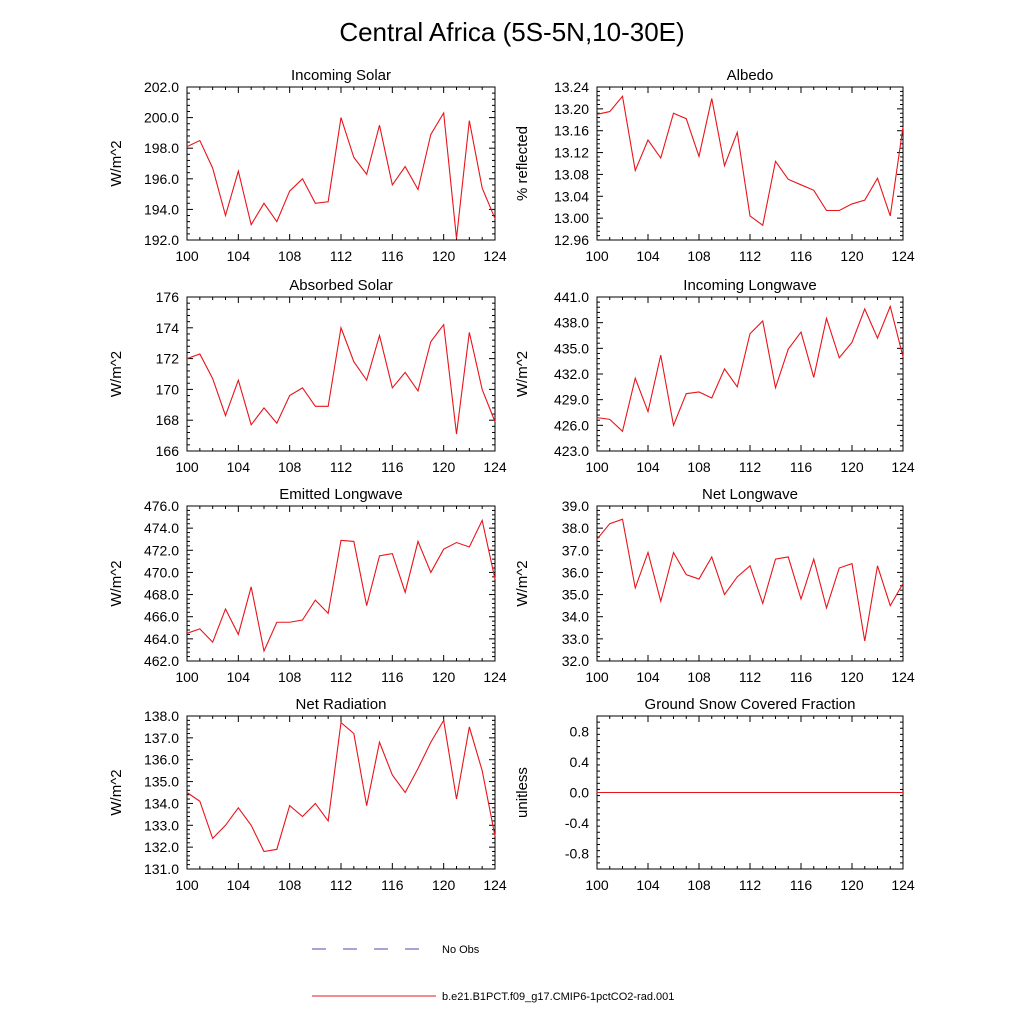  Describe the element at coordinates (522, 792) in the screenshot. I see `y-axis-label-ground-snow-covered-fraction: unitless` at that location.